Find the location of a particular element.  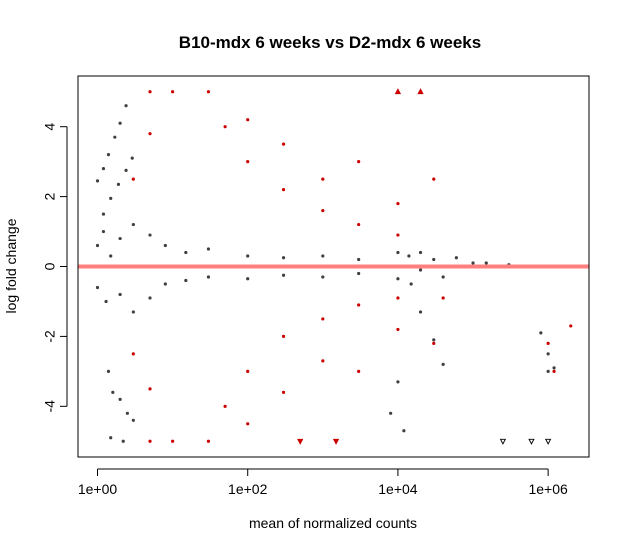

x-tick-label-0: 1e+00 is located at coordinates (98, 489).